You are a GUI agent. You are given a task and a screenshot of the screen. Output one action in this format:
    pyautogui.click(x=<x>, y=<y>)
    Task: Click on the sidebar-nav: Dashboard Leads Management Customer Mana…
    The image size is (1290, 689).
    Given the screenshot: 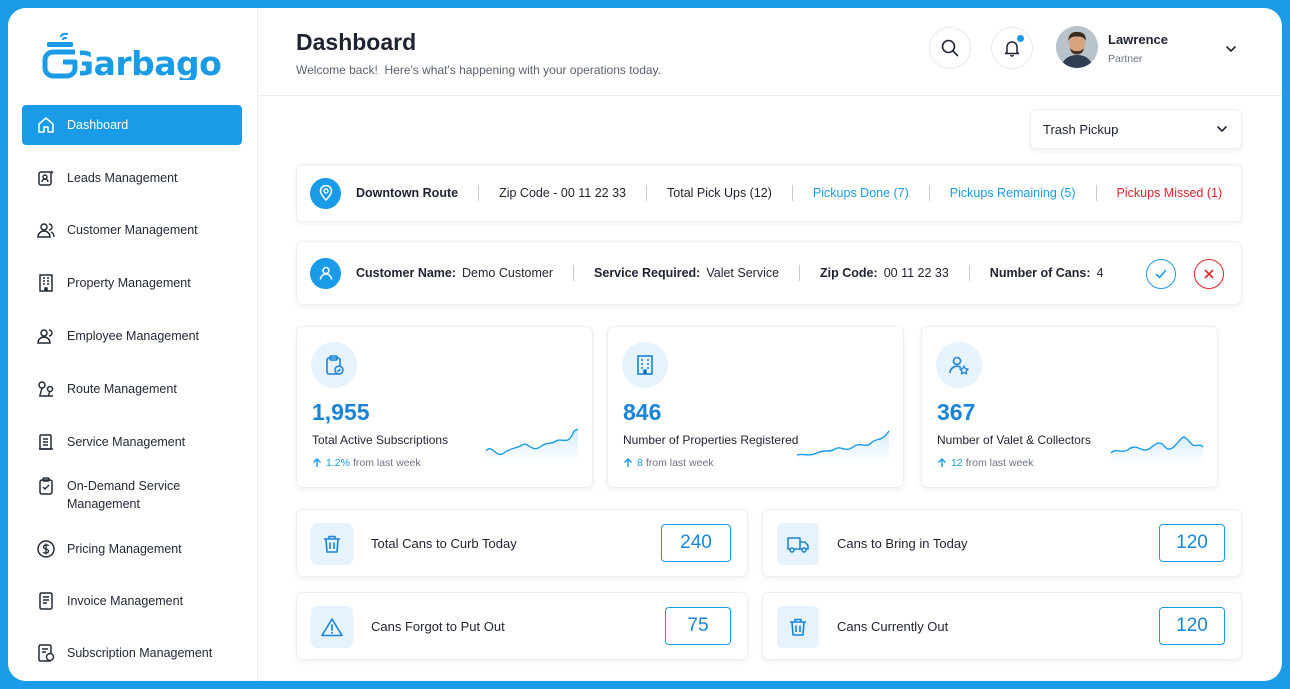 What is the action you would take?
    pyautogui.click(x=132, y=389)
    